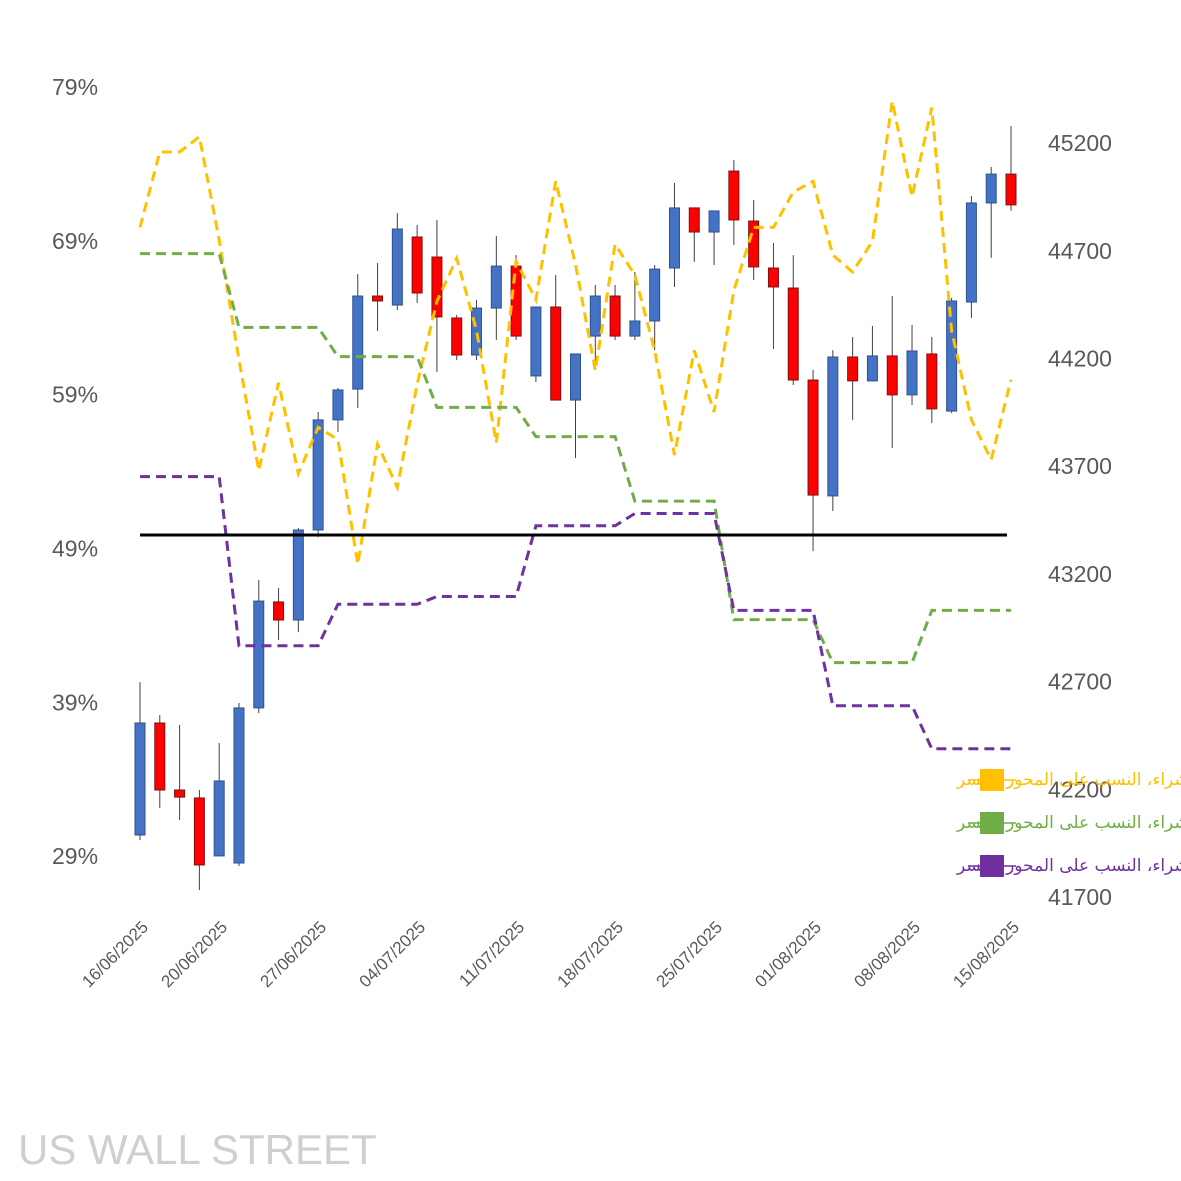  Describe the element at coordinates (75, 87) in the screenshot. I see `y-tick-label: 79%` at that location.